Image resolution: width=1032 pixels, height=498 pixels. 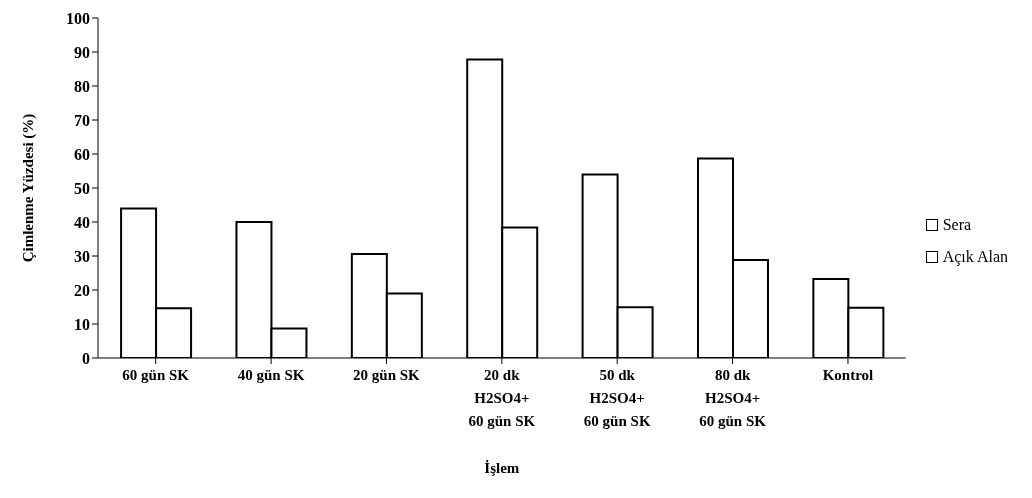 What do you see at coordinates (78, 18) in the screenshot?
I see `y-tick-label: 100` at bounding box center [78, 18].